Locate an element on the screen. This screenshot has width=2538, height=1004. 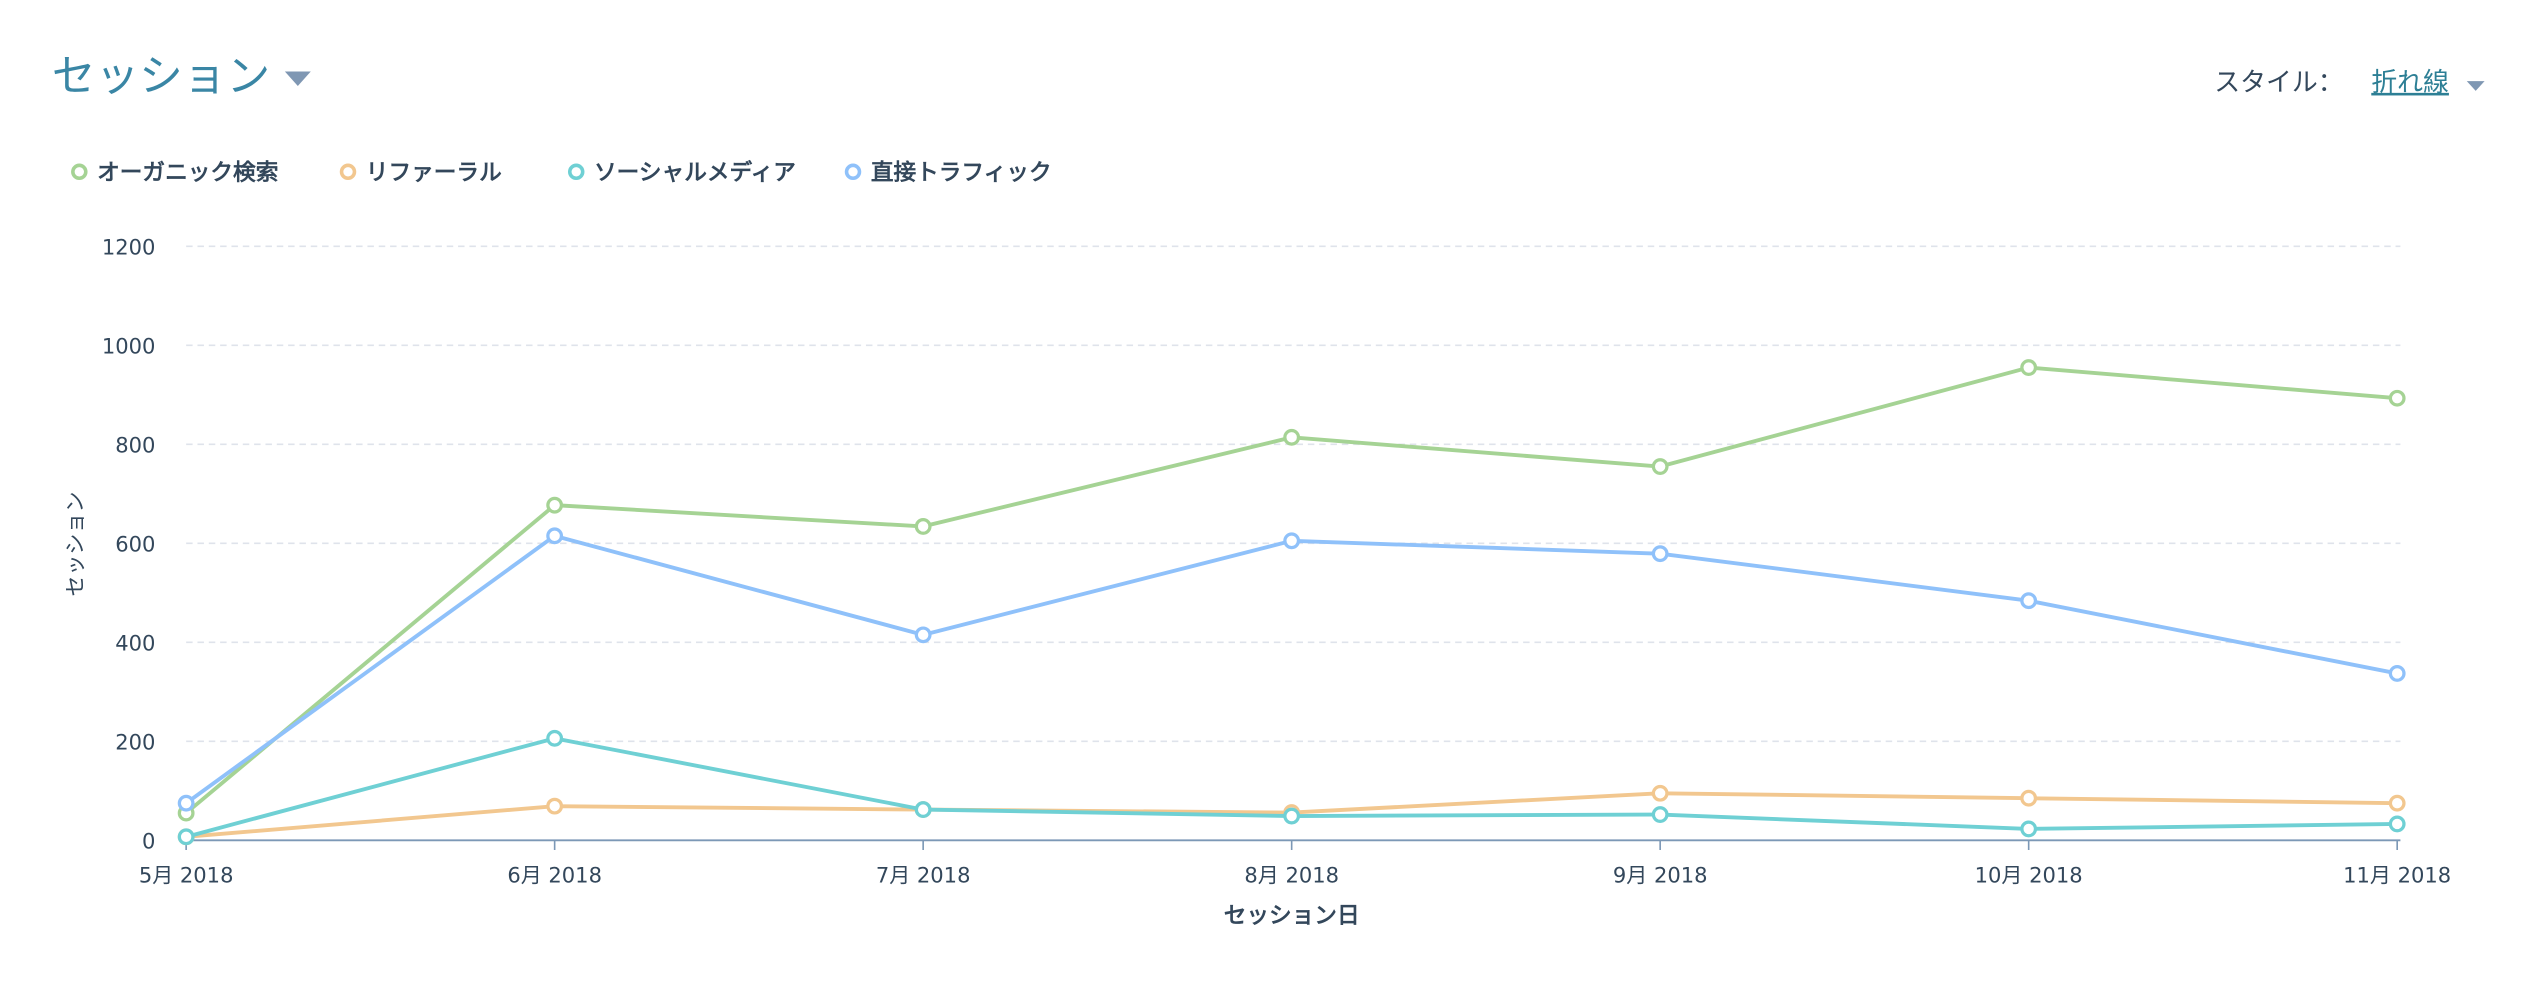
x-tick-label: 7月 2018 is located at coordinates (923, 874).